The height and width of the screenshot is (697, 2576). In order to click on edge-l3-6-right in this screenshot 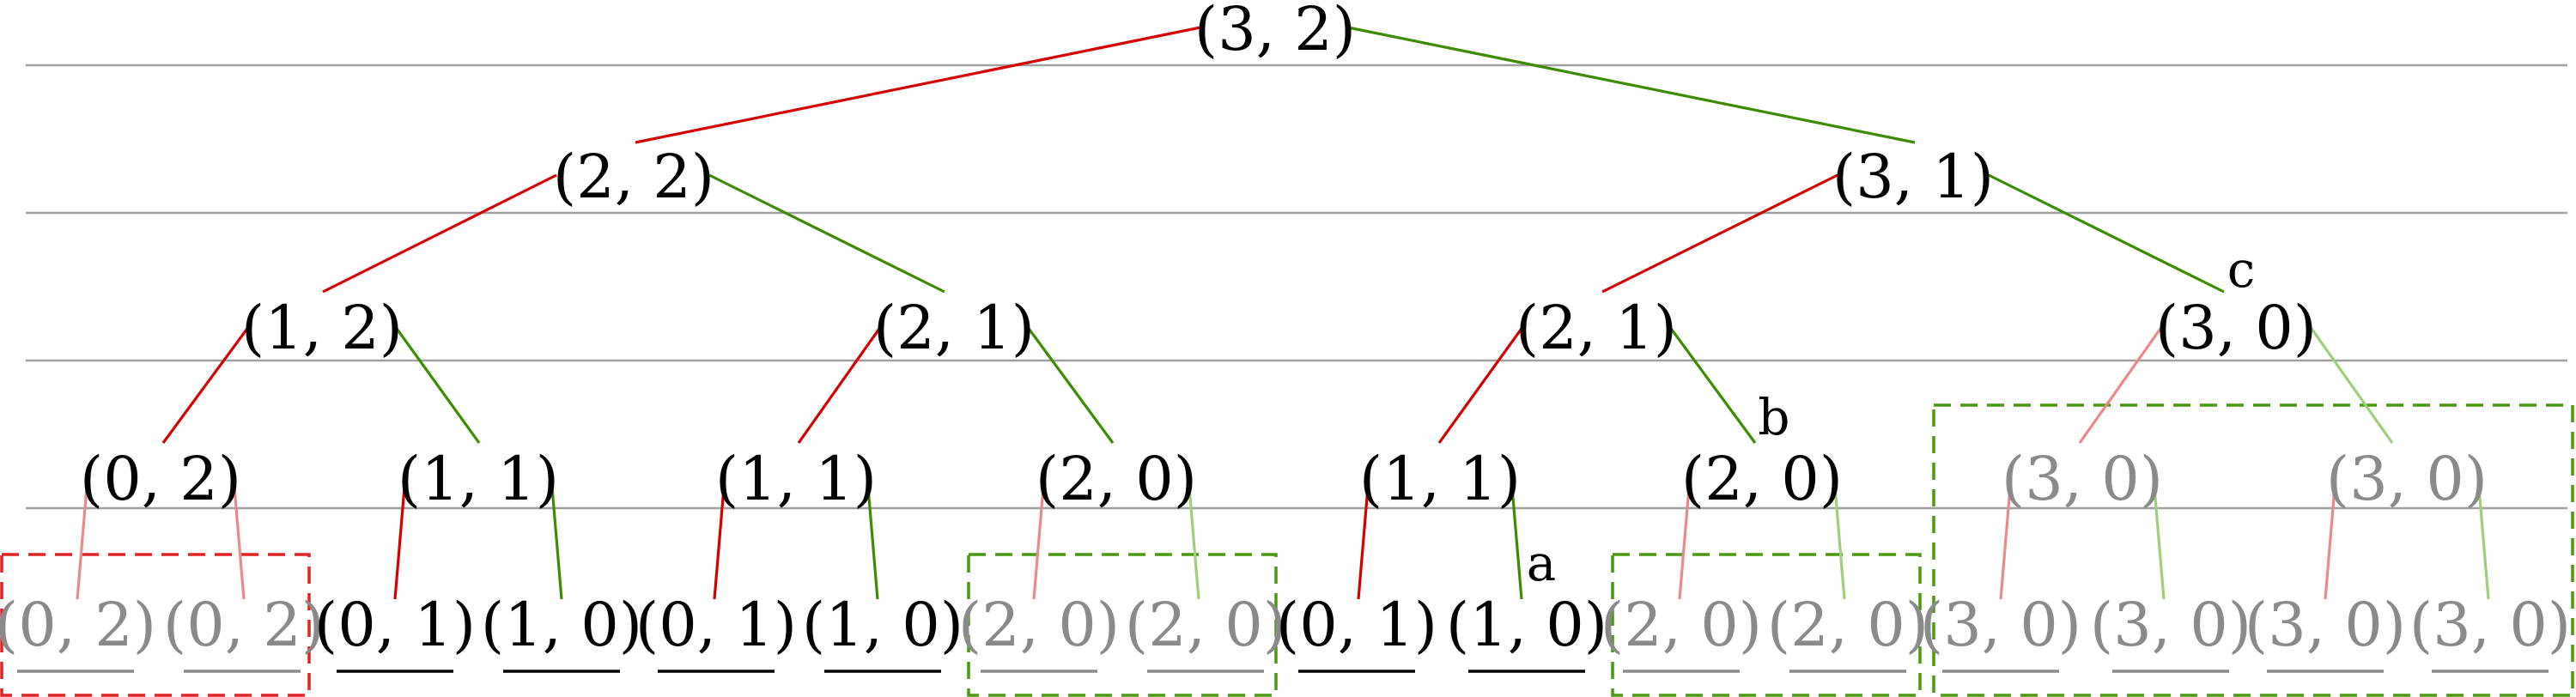, I will do `click(2159, 538)`.